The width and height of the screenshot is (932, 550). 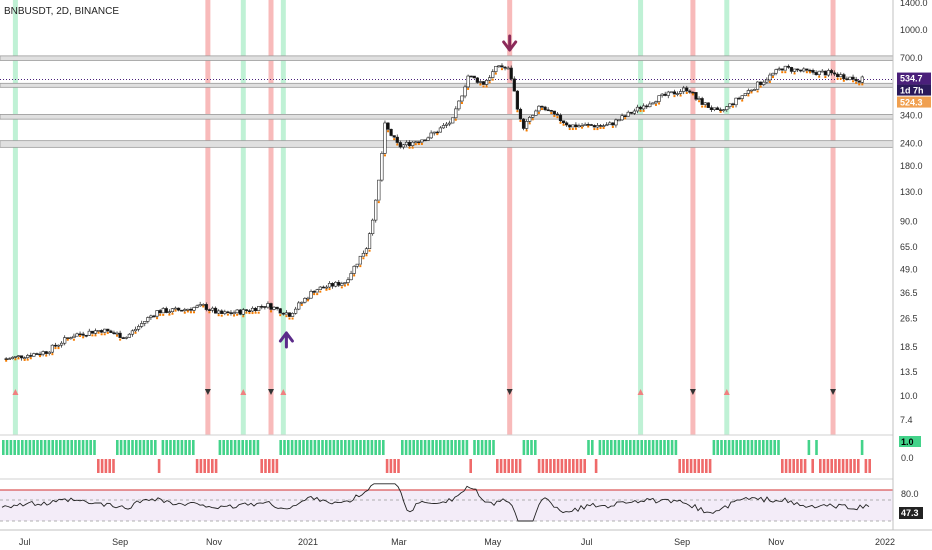 What do you see at coordinates (214, 542) in the screenshot?
I see `time-tick-label: Nov` at bounding box center [214, 542].